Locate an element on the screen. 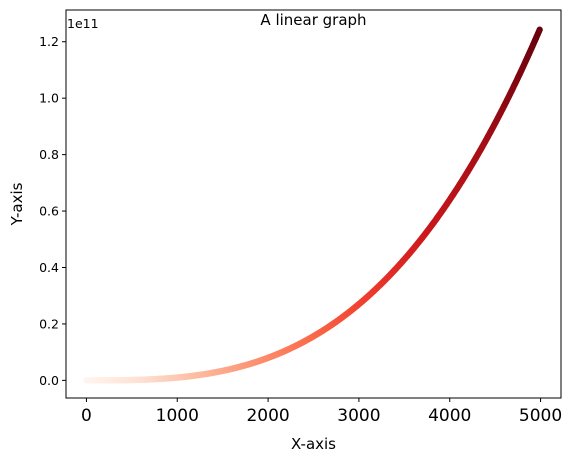 This screenshot has height=464, width=573. y-tick-label: 1.0 is located at coordinates (49, 98).